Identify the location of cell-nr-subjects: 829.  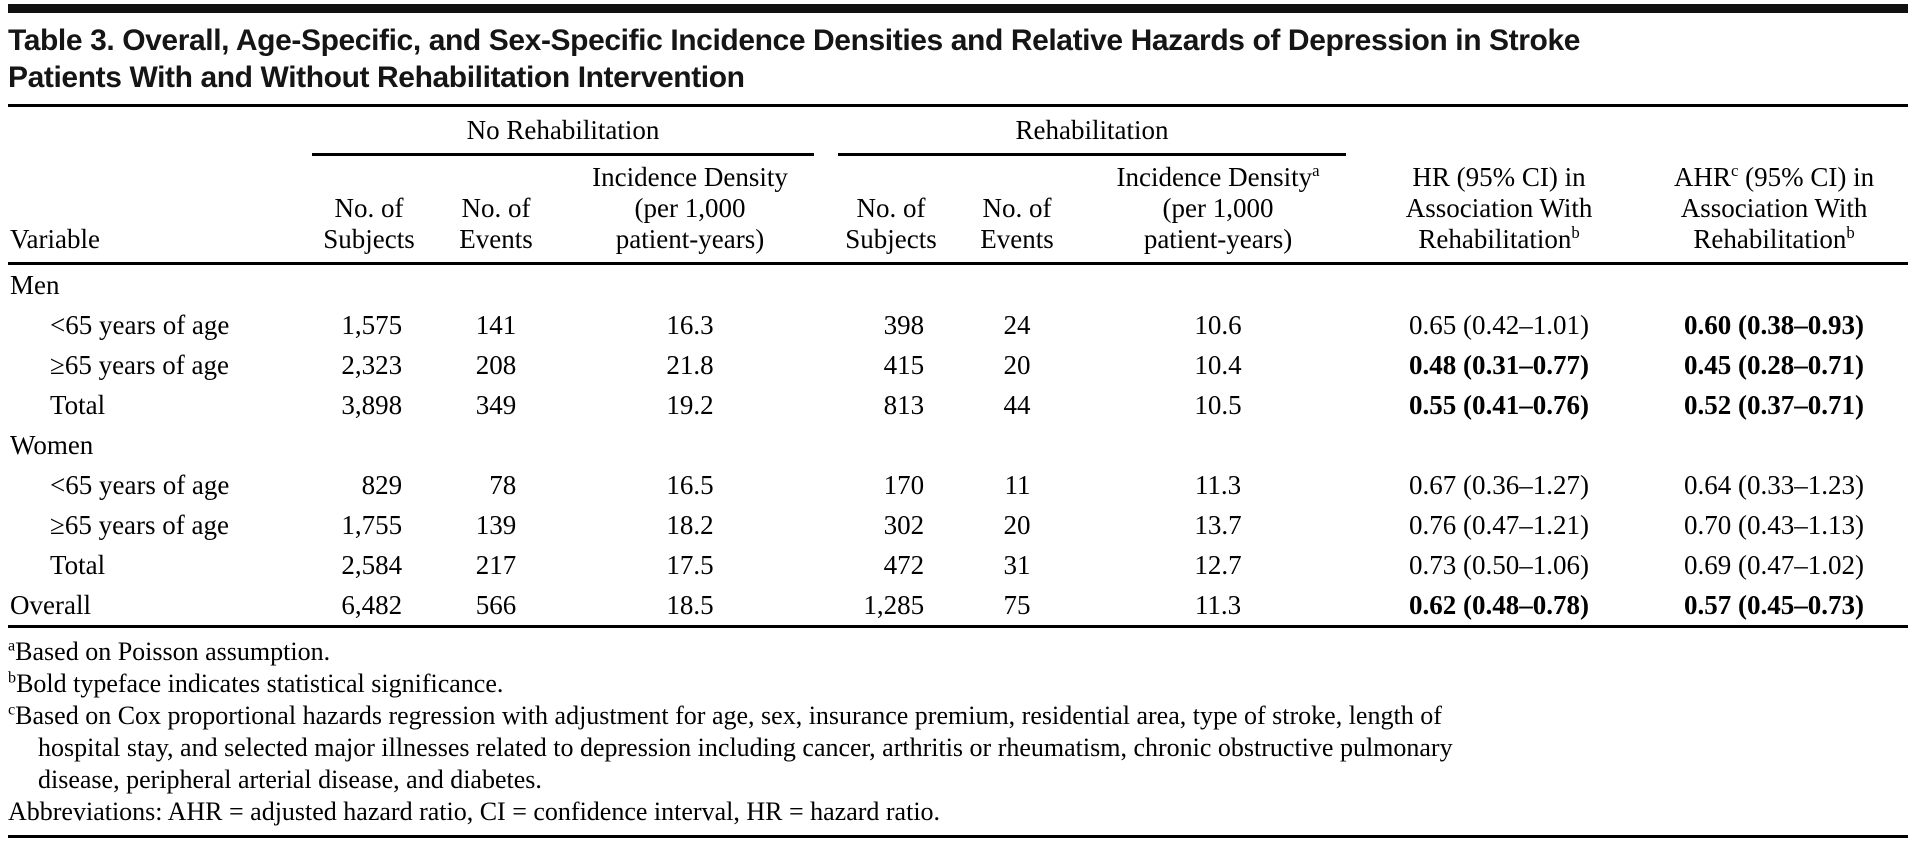
(369, 485).